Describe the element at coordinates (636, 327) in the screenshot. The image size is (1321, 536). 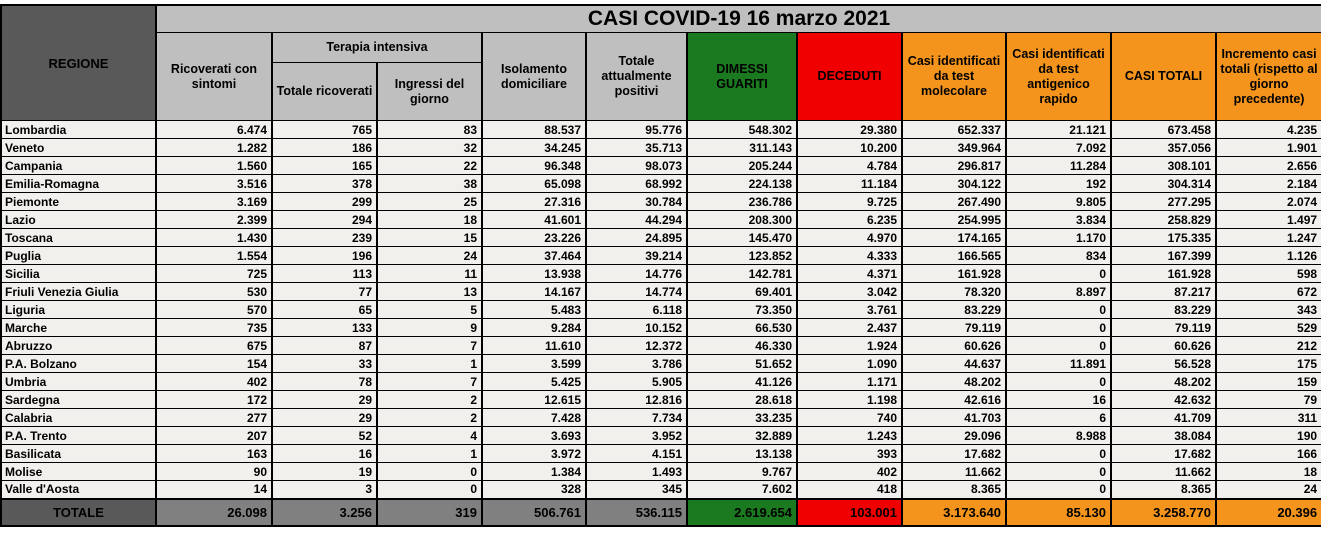
I see `value-cell: 10.152` at that location.